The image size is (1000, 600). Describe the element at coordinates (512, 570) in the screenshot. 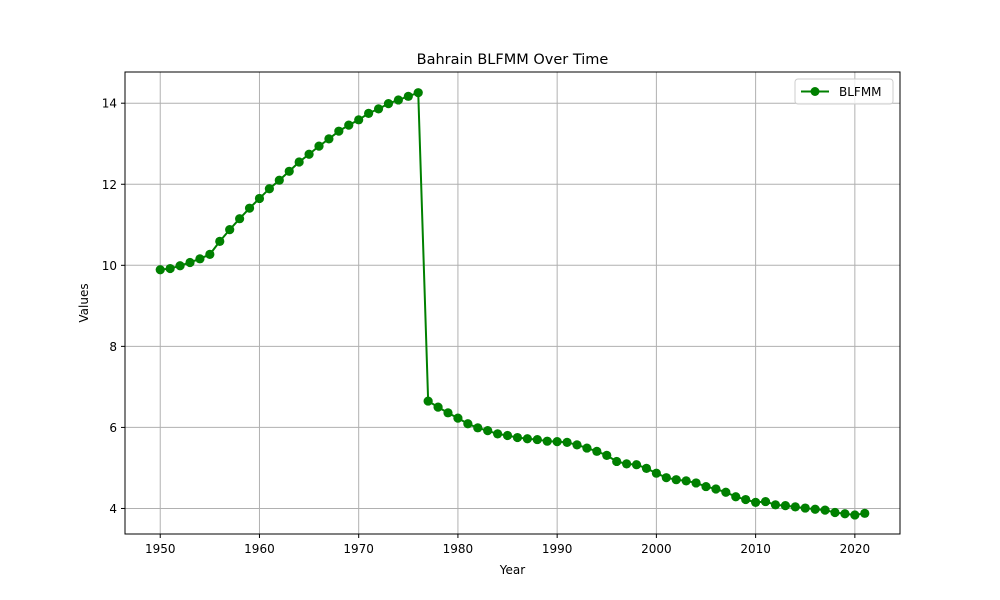

I see `x-axis-title: Year` at that location.